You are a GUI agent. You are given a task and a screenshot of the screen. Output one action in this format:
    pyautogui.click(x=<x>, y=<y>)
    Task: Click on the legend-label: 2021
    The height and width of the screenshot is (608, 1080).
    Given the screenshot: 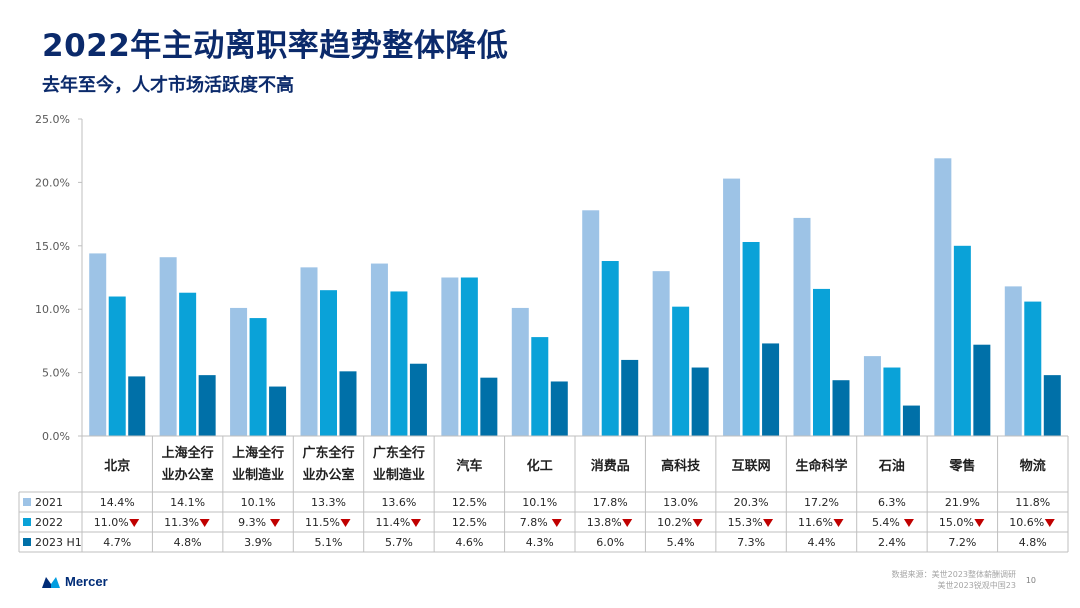 What is the action you would take?
    pyautogui.click(x=49, y=502)
    